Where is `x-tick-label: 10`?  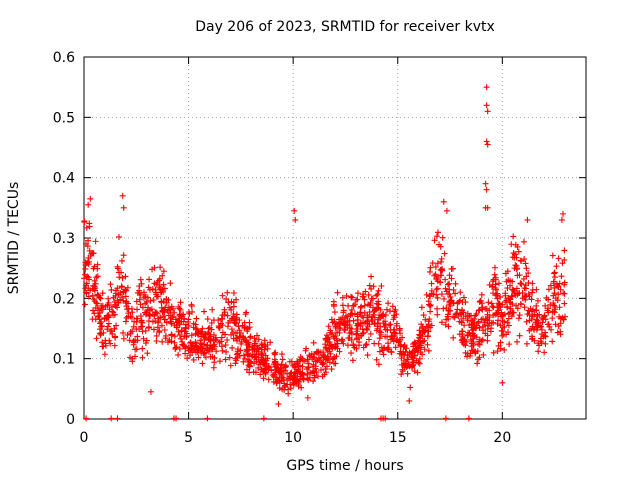 x-tick-label: 10 is located at coordinates (293, 438).